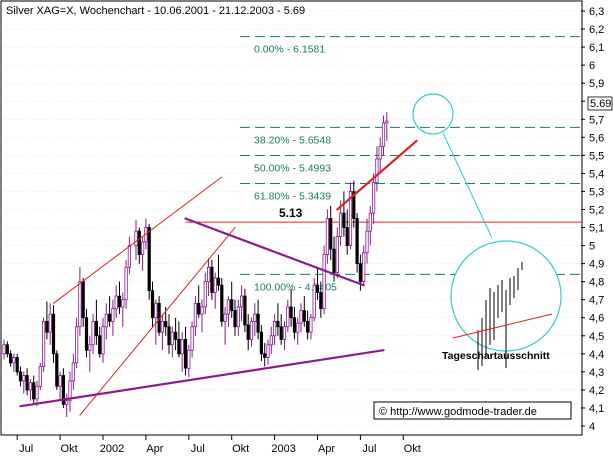 The width and height of the screenshot is (613, 461). What do you see at coordinates (289, 50) in the screenshot?
I see `fib-level-label: 0.00% - 6.1581` at bounding box center [289, 50].